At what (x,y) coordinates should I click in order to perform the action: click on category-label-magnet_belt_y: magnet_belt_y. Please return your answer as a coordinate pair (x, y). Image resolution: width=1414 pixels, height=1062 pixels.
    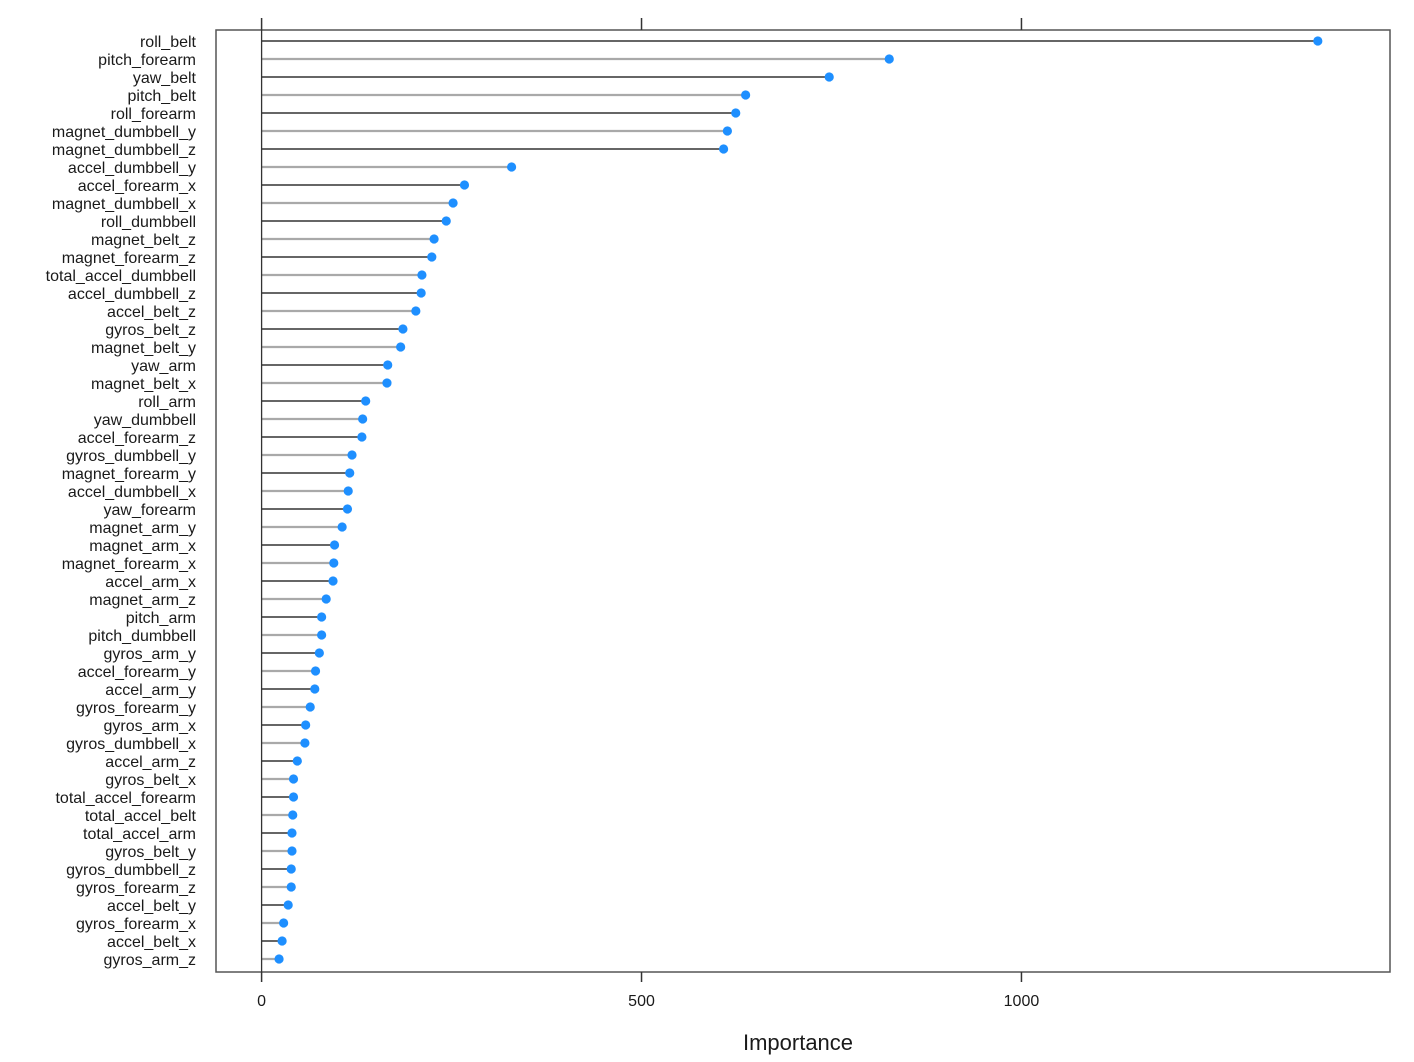
    Looking at the image, I should click on (143, 348).